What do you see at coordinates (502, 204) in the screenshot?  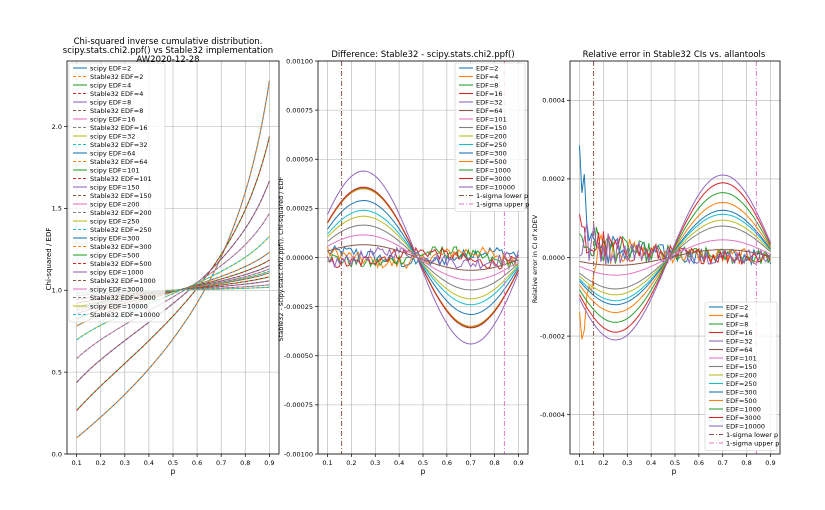 I see `legend-label: 1-sigma upper p` at bounding box center [502, 204].